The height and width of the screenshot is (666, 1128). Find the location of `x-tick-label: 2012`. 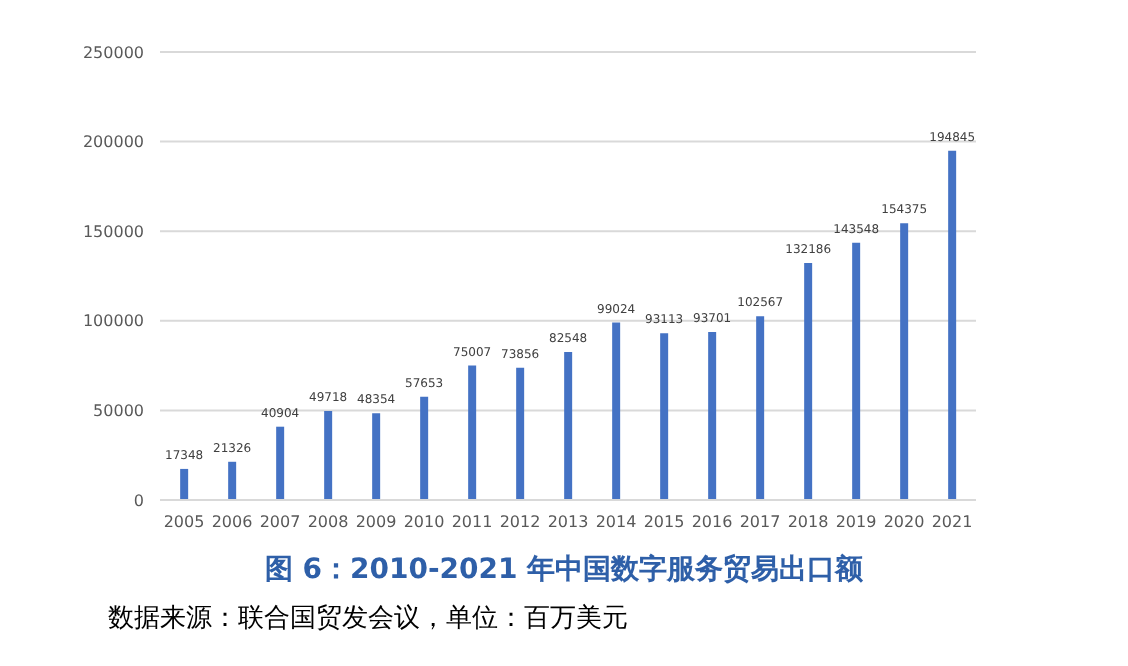

x-tick-label: 2012 is located at coordinates (520, 522).